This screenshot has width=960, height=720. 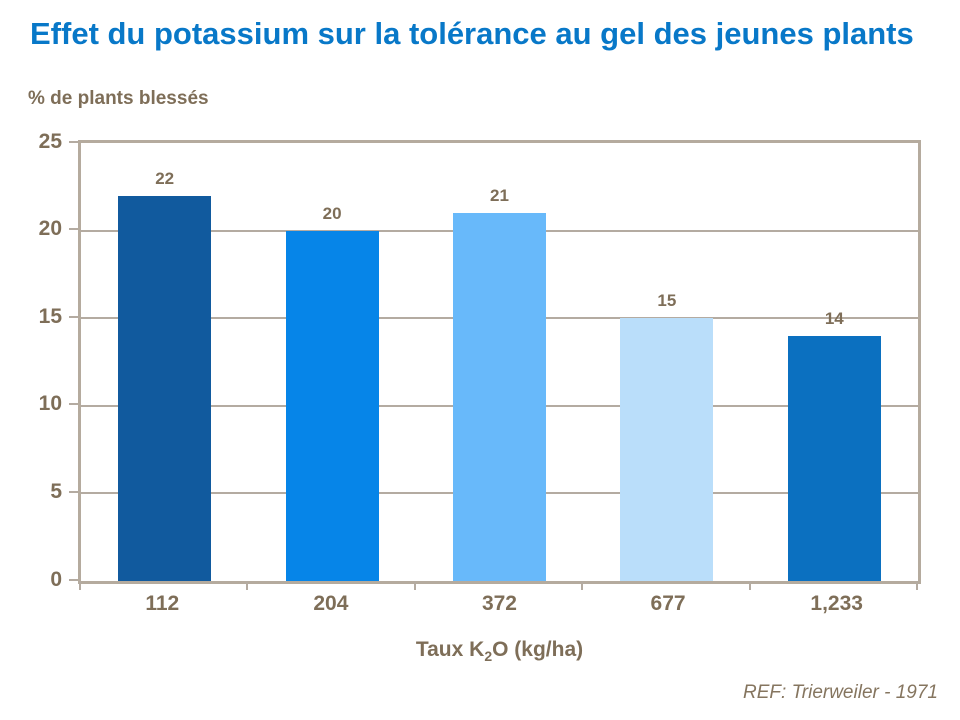 I want to click on x-axis-title-suffix: O (kg/ha), so click(x=538, y=649).